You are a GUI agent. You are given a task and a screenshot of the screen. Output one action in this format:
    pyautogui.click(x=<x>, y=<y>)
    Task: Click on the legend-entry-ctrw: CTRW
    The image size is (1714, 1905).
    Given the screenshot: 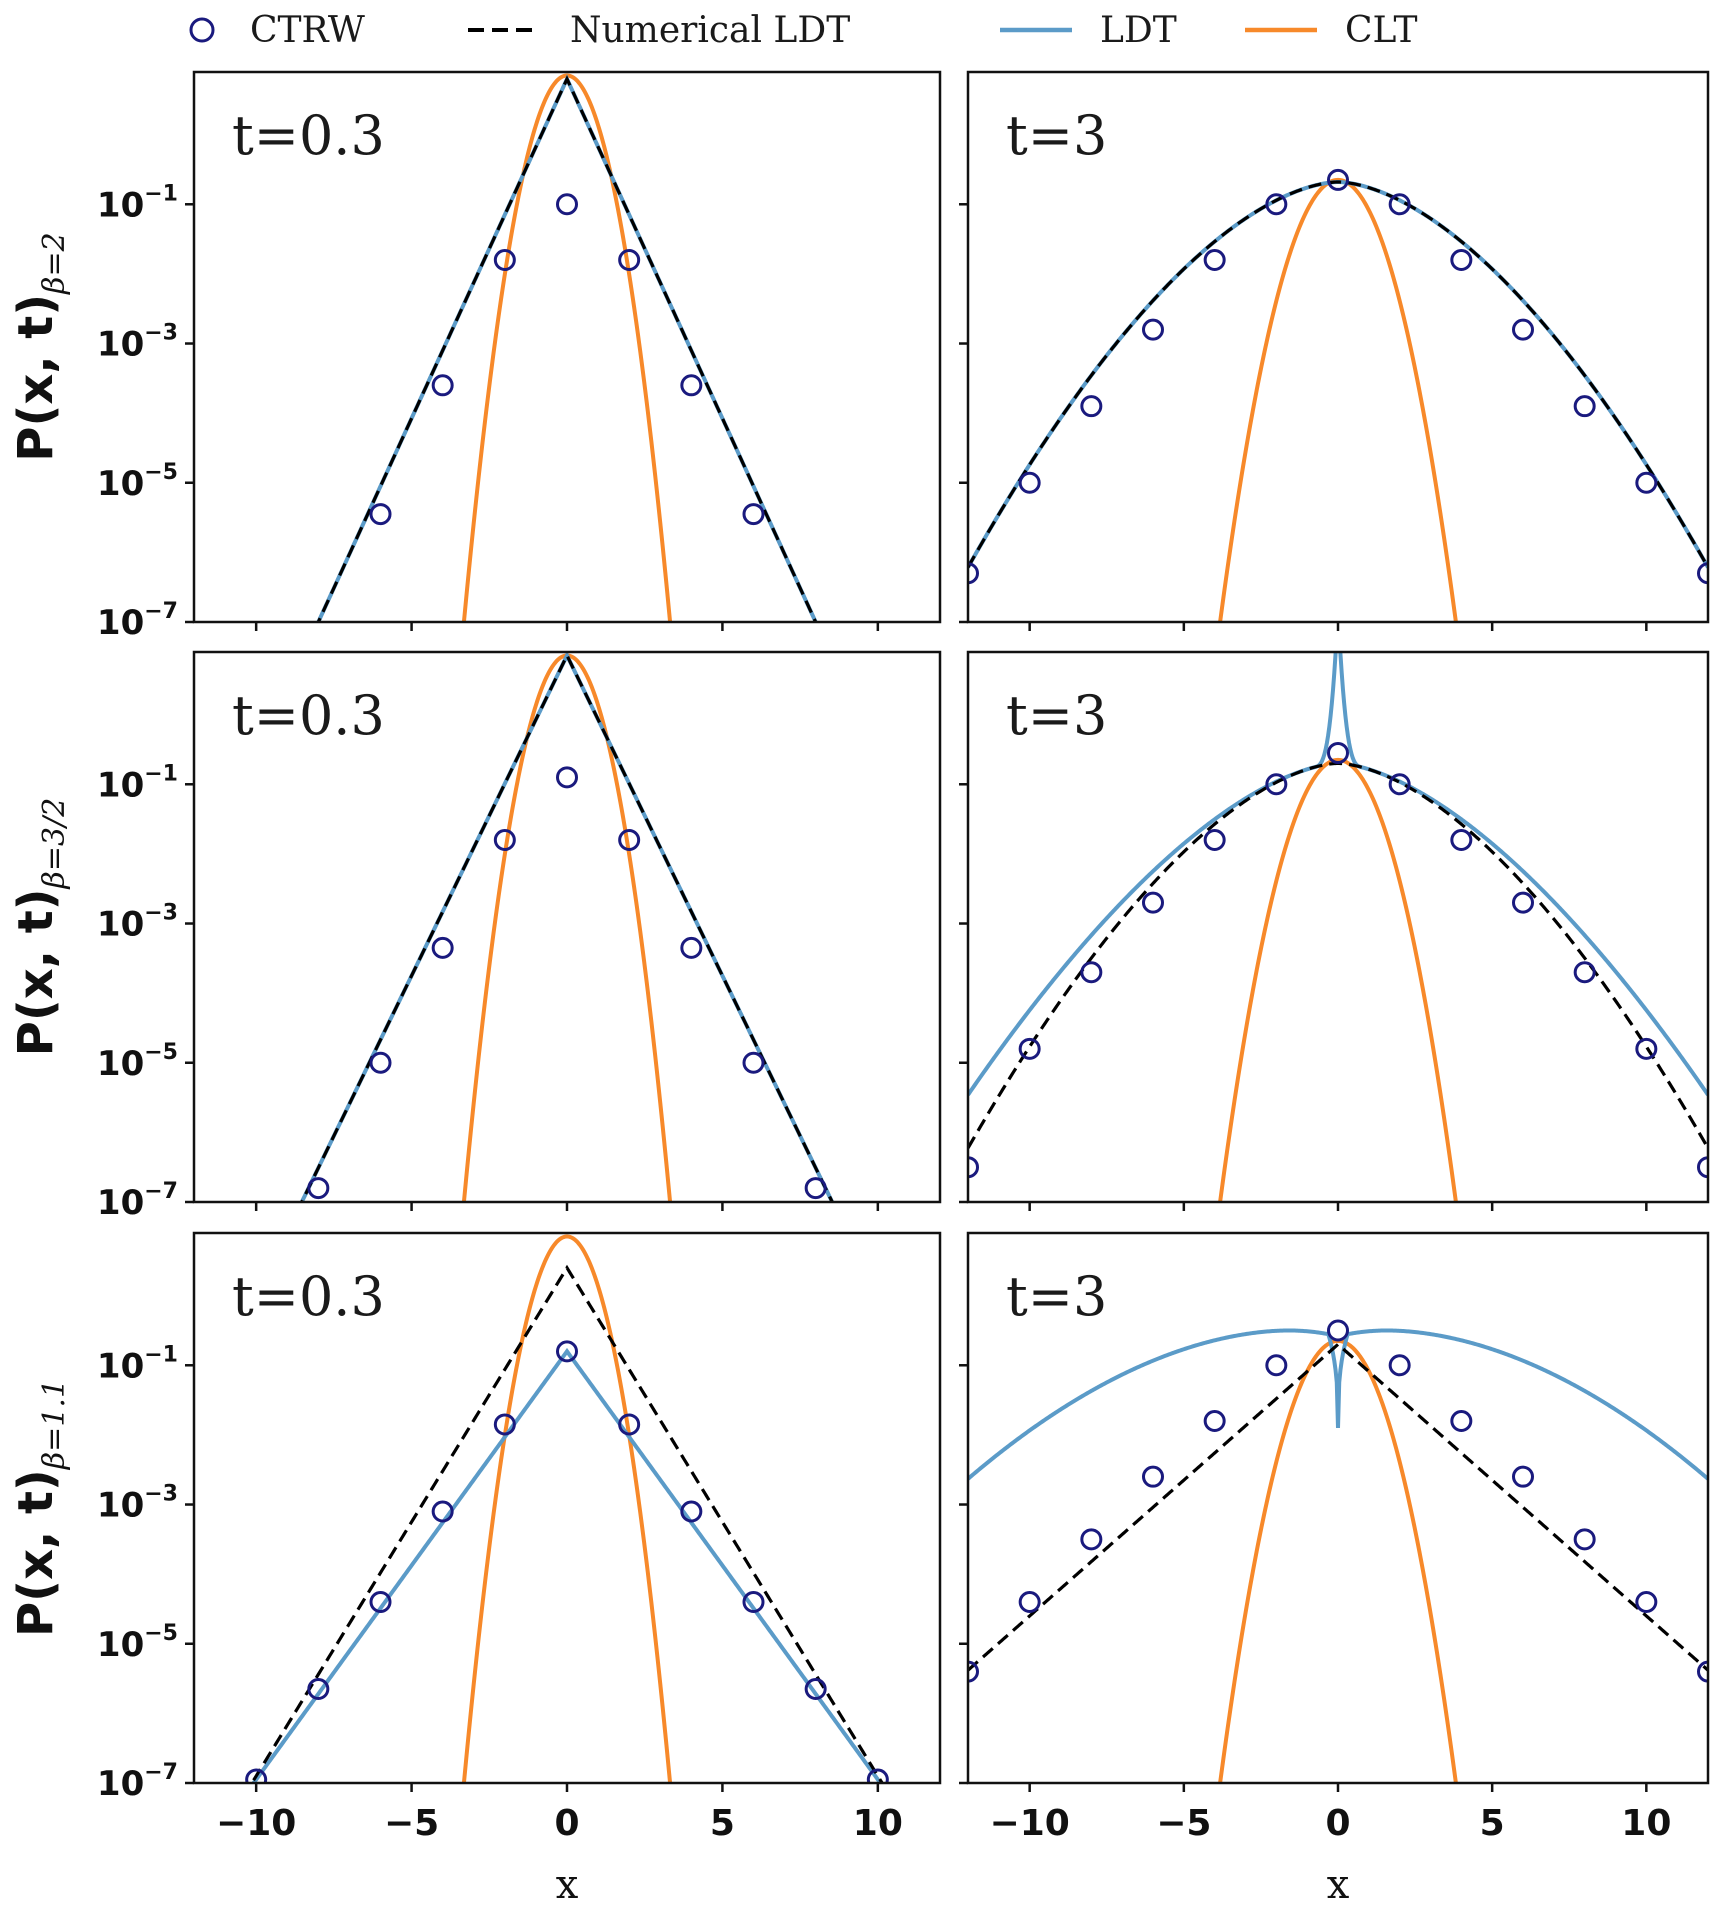 What is the action you would take?
    pyautogui.click(x=277, y=30)
    